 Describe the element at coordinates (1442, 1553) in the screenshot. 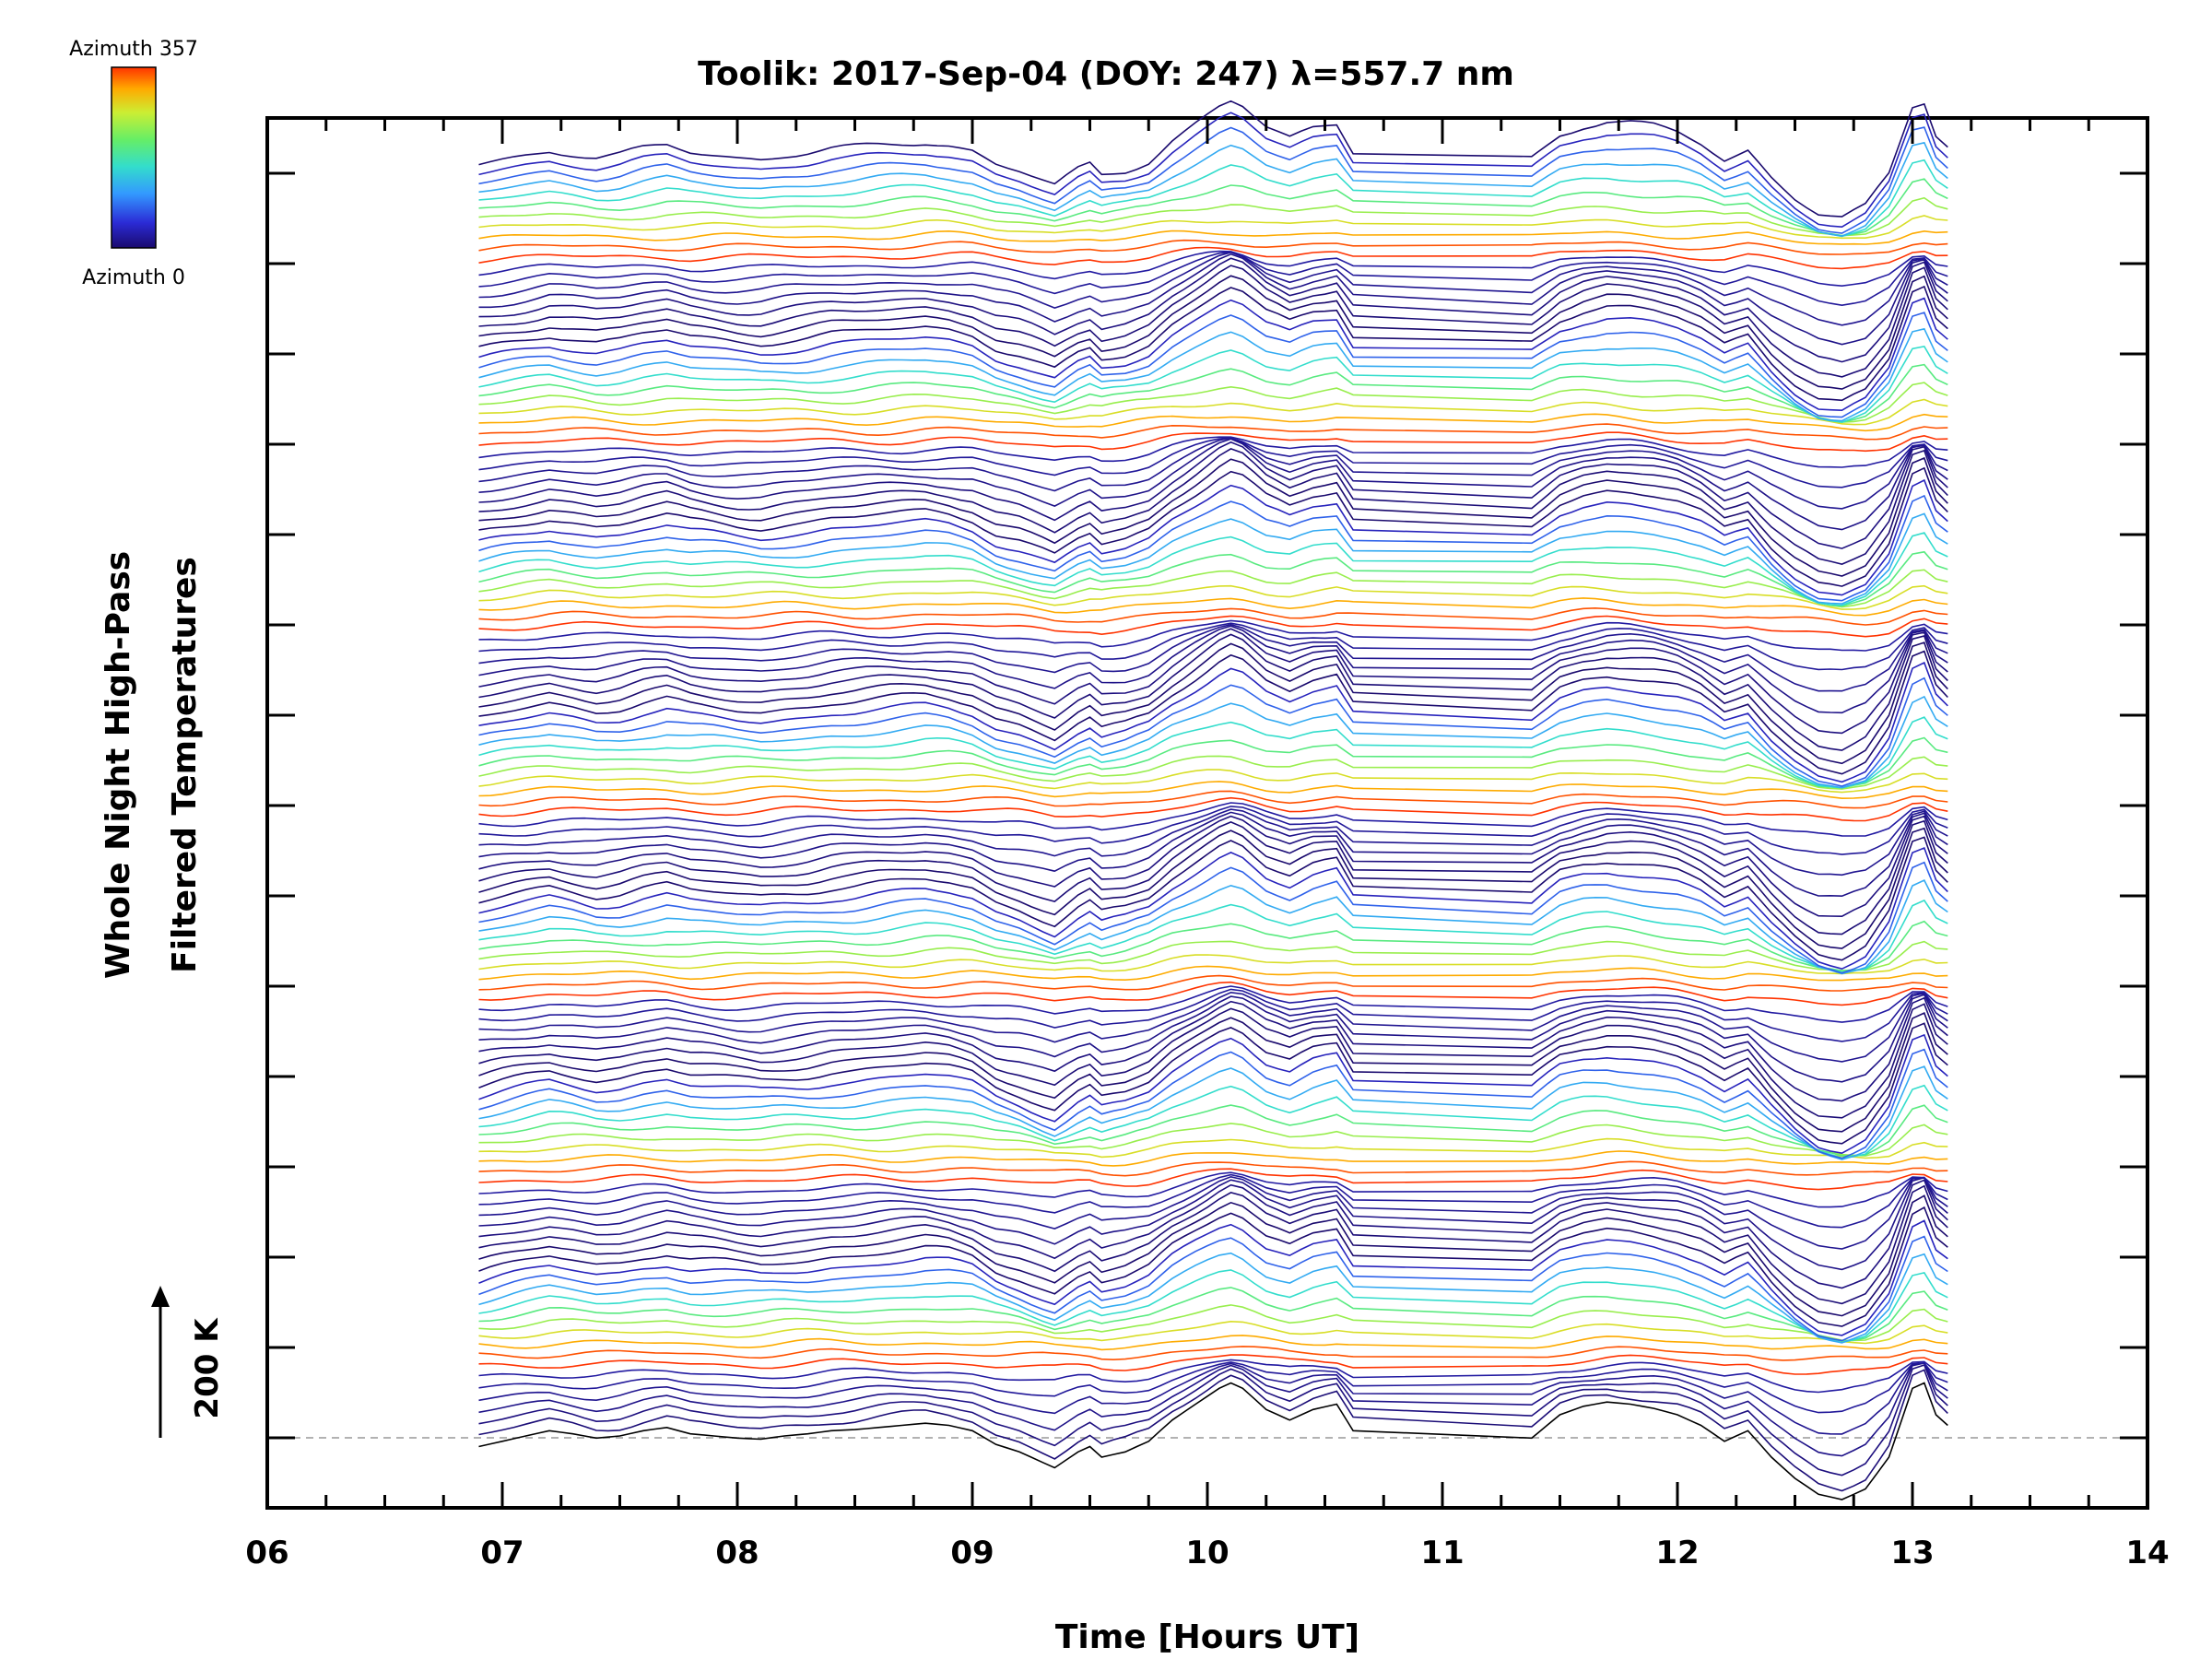

I see `x-tick-label: 11` at that location.